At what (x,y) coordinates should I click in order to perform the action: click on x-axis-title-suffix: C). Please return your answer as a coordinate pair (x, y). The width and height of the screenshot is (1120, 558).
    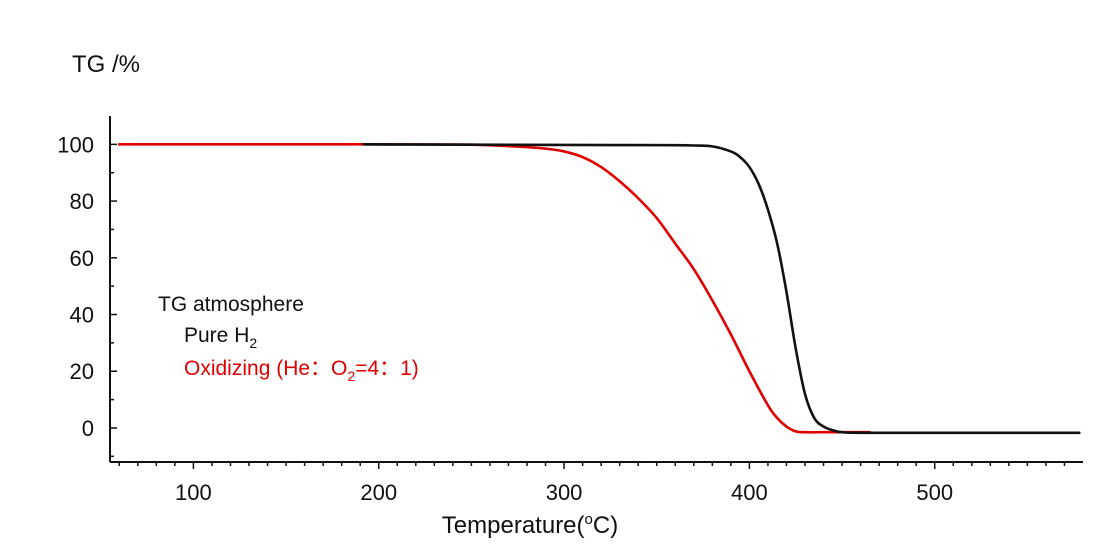
    Looking at the image, I should click on (605, 525).